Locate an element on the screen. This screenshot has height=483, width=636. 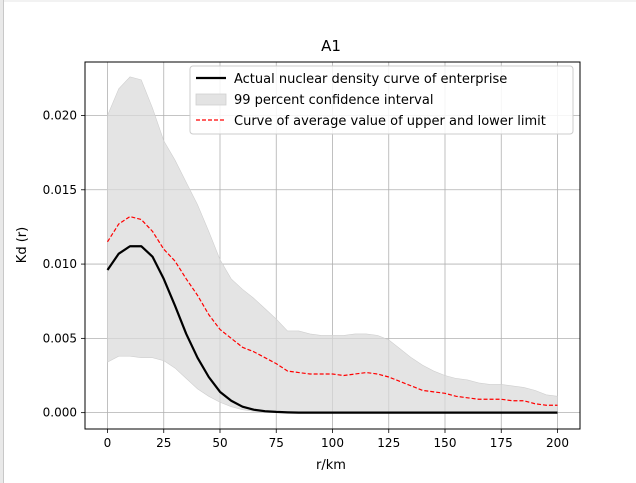
legend-box is located at coordinates (381, 100).